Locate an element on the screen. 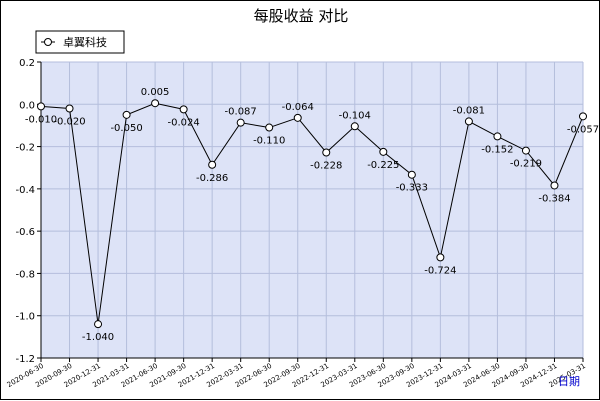  data-label: -0.010 is located at coordinates (41, 119).